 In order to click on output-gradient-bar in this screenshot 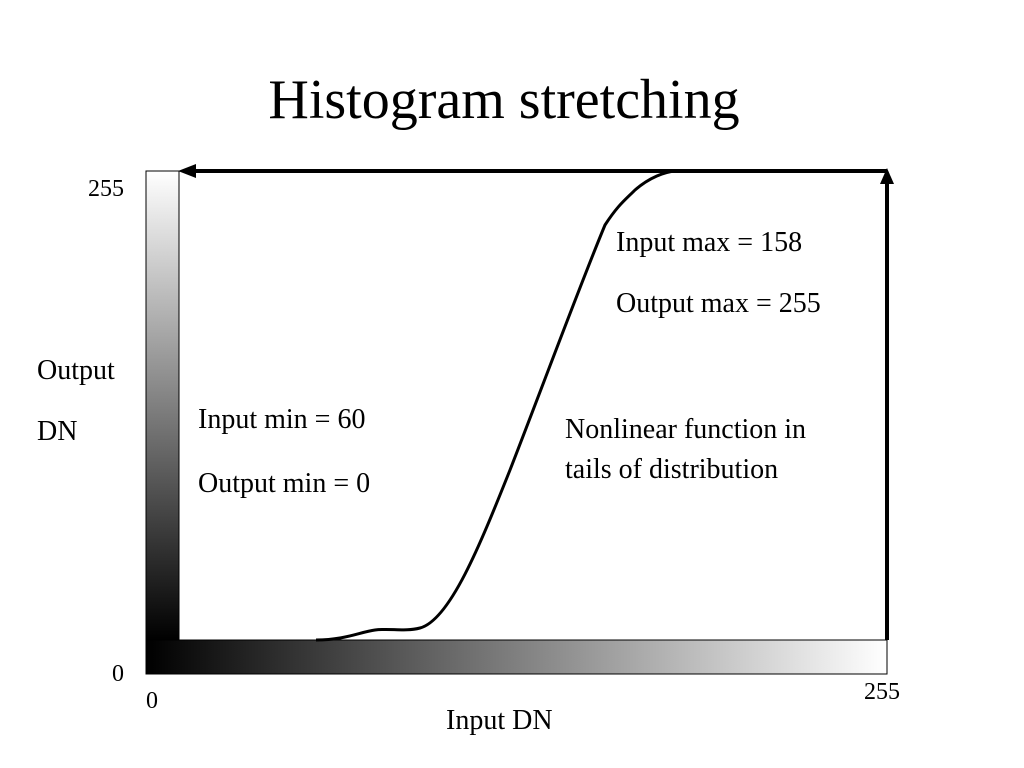, I will do `click(162, 405)`.